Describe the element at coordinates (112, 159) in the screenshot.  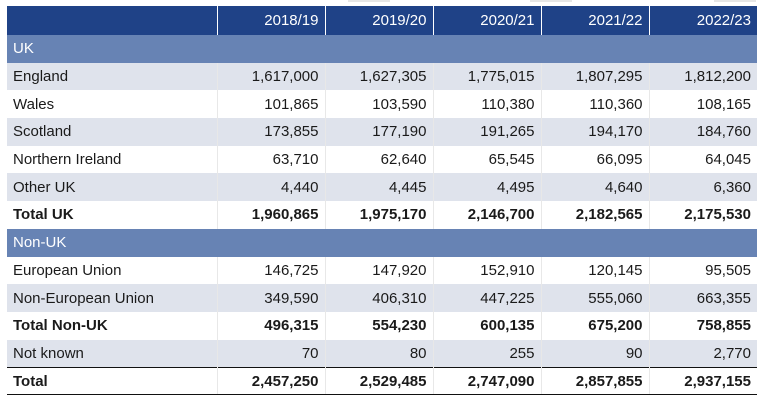
I see `row-label: Northern Ireland` at that location.